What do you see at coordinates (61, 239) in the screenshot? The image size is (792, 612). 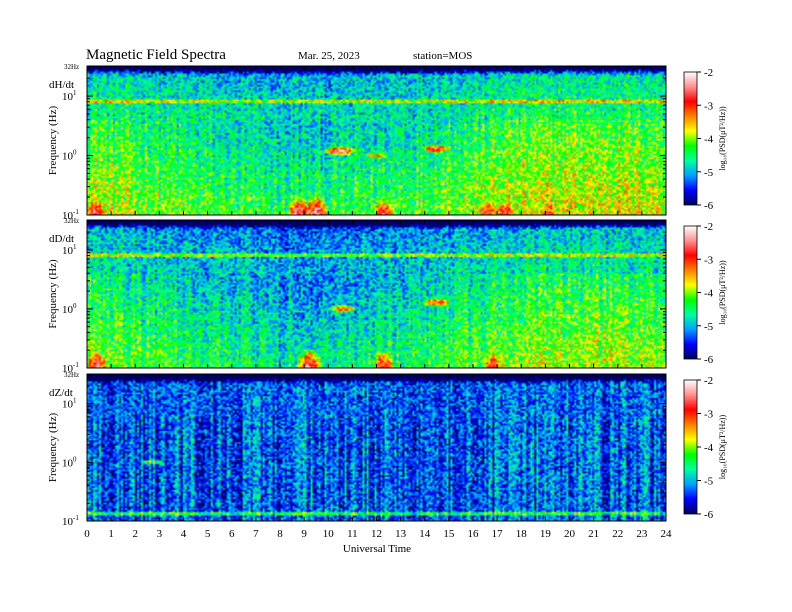 I see `component-label: dD/dt` at bounding box center [61, 239].